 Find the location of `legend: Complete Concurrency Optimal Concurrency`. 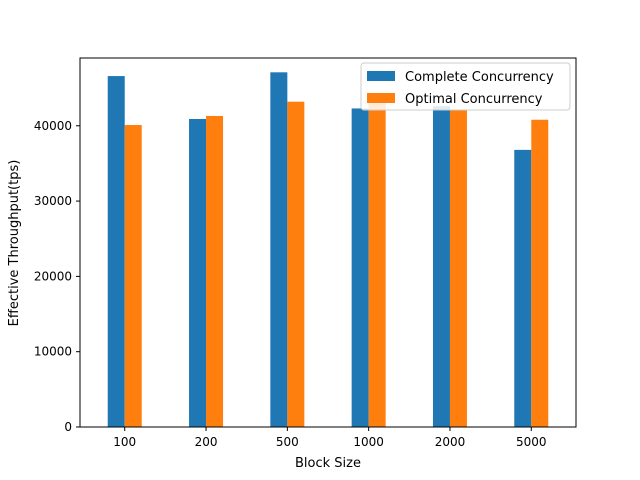

legend: Complete Concurrency Optimal Concurrency is located at coordinates (465, 86).